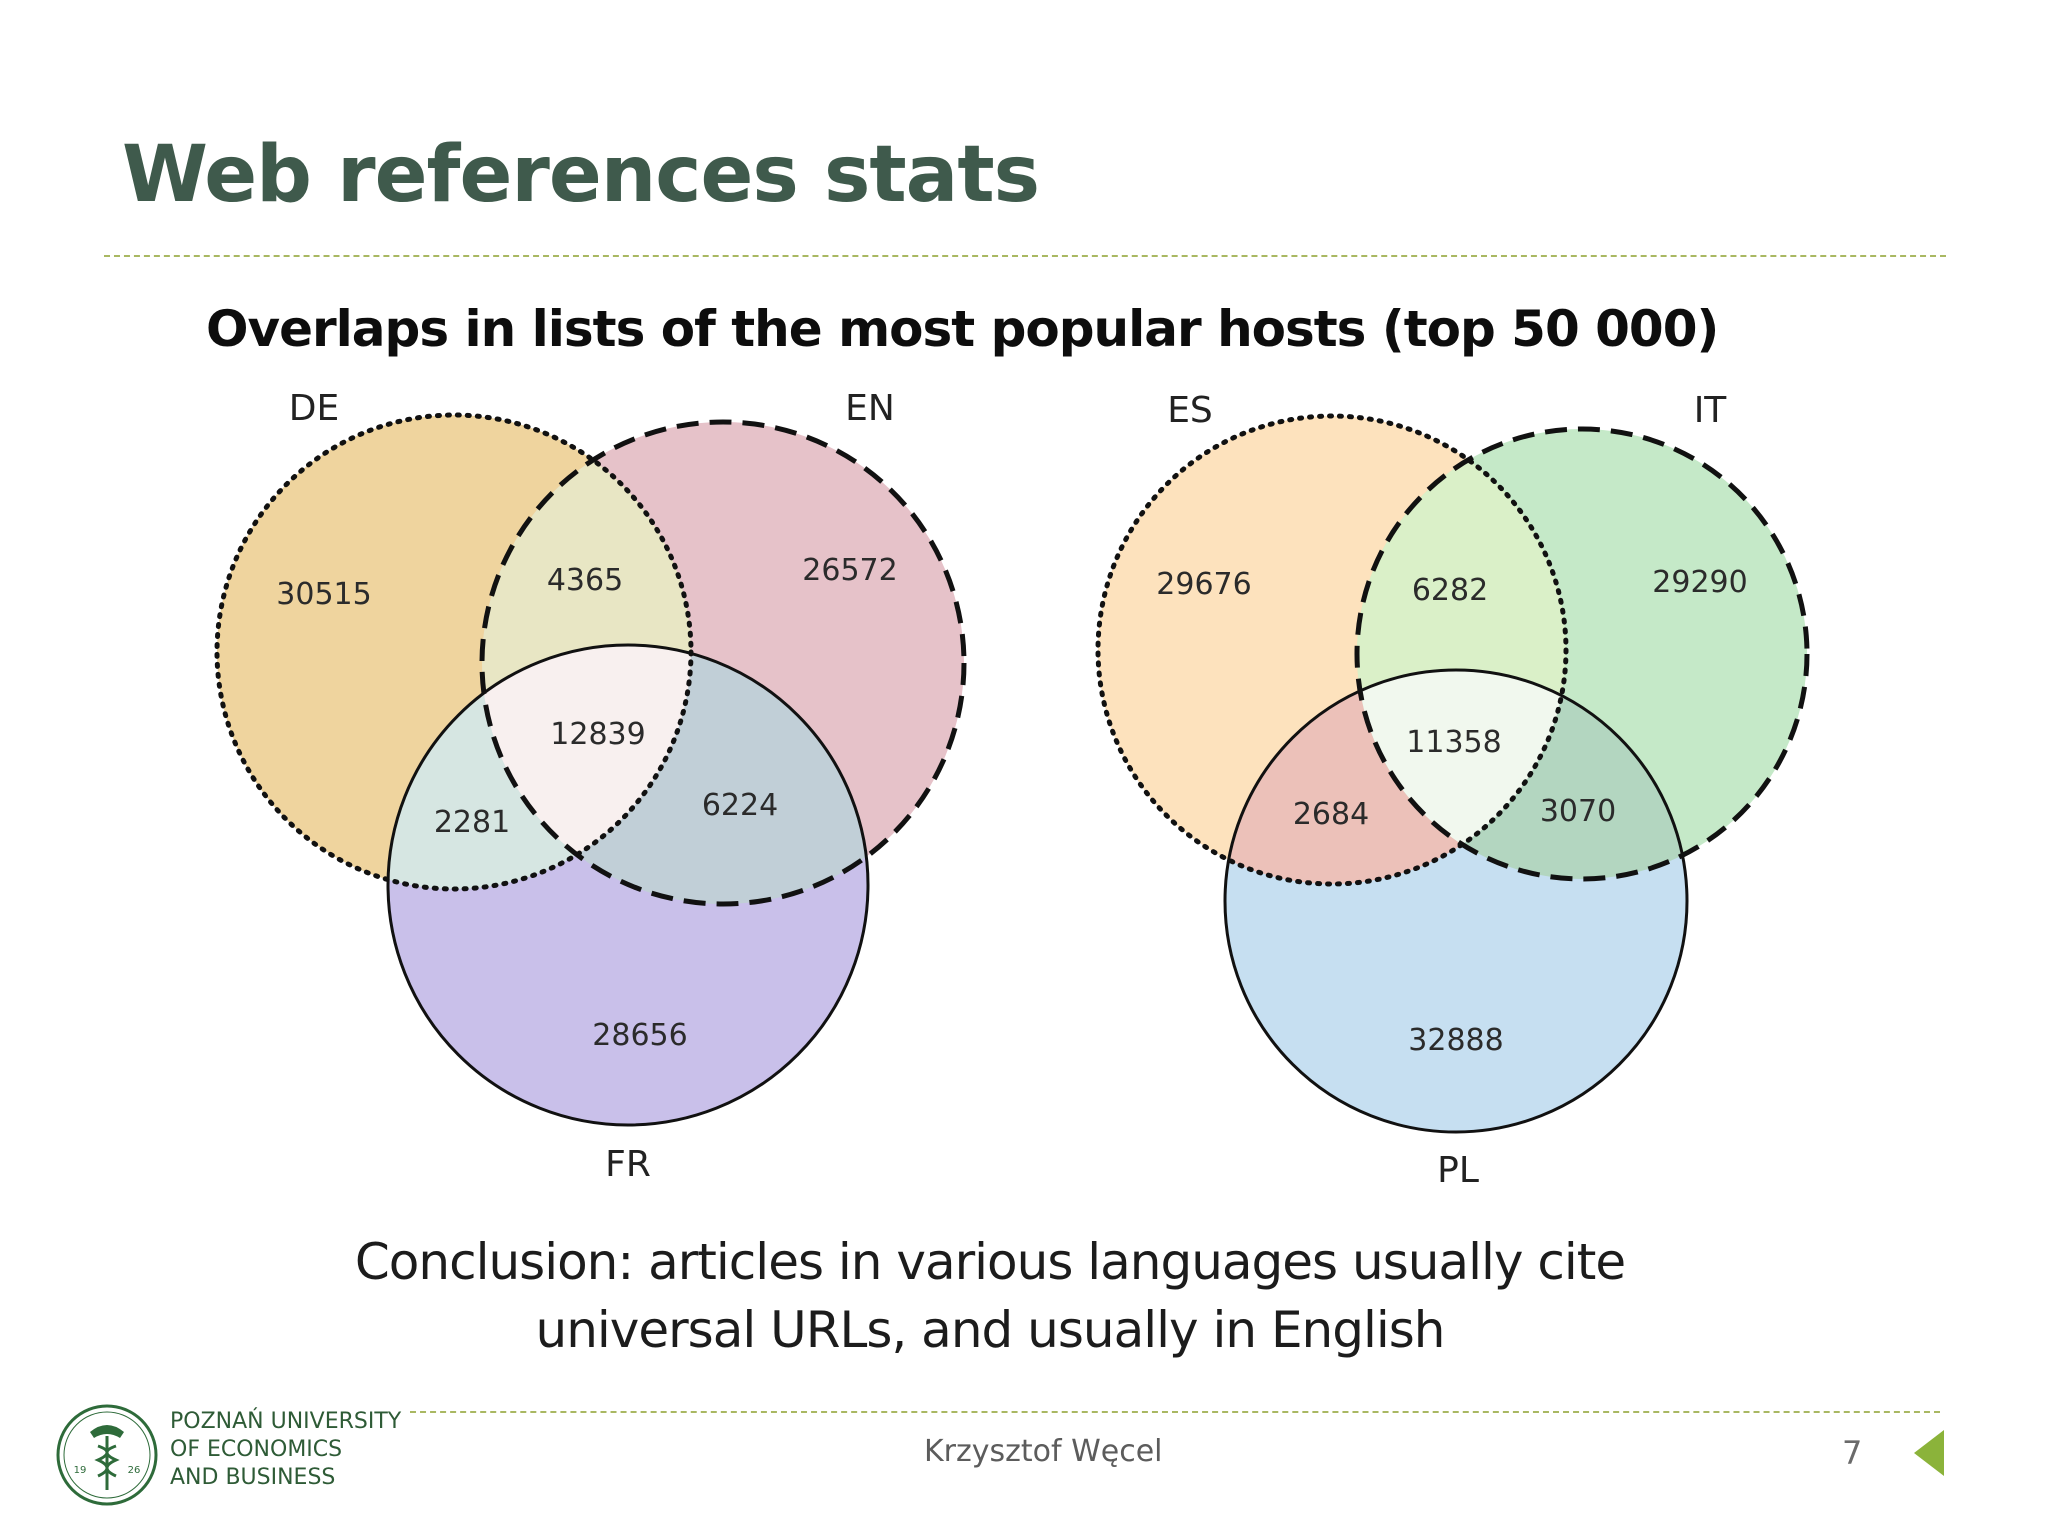 The image size is (2048, 1536). I want to click on university-name-line-3: AND BUSINESS, so click(253, 1477).